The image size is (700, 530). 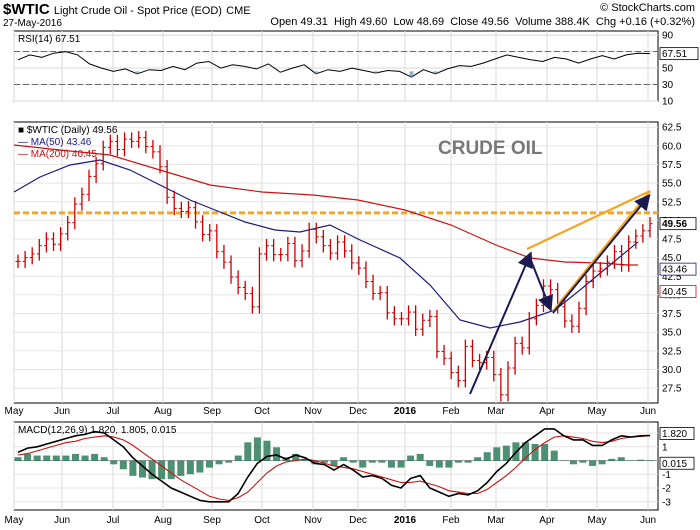 I want to click on exchange: CME, so click(x=238, y=11).